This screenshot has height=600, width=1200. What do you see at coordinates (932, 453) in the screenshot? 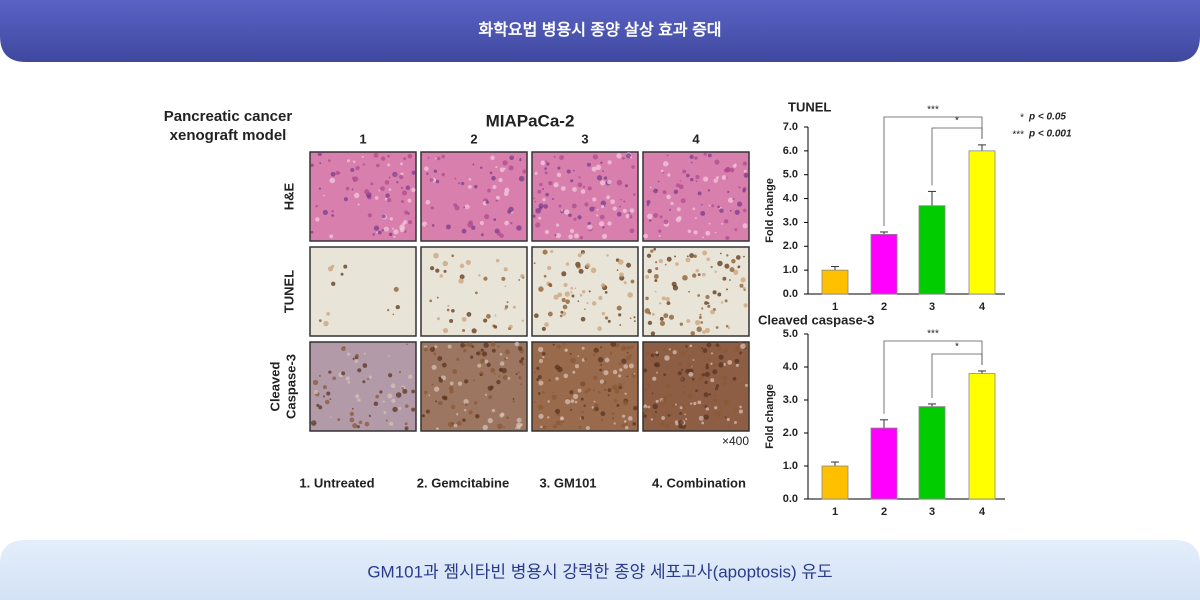
I see `bar` at bounding box center [932, 453].